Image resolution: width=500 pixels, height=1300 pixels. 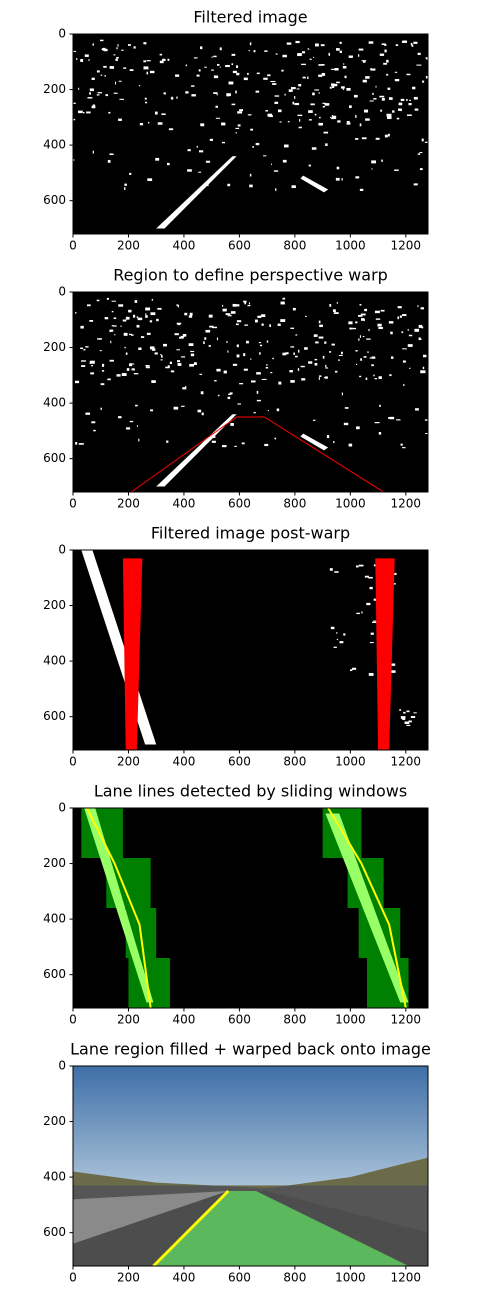 I want to click on lane-pixels, so click(x=367, y=908).